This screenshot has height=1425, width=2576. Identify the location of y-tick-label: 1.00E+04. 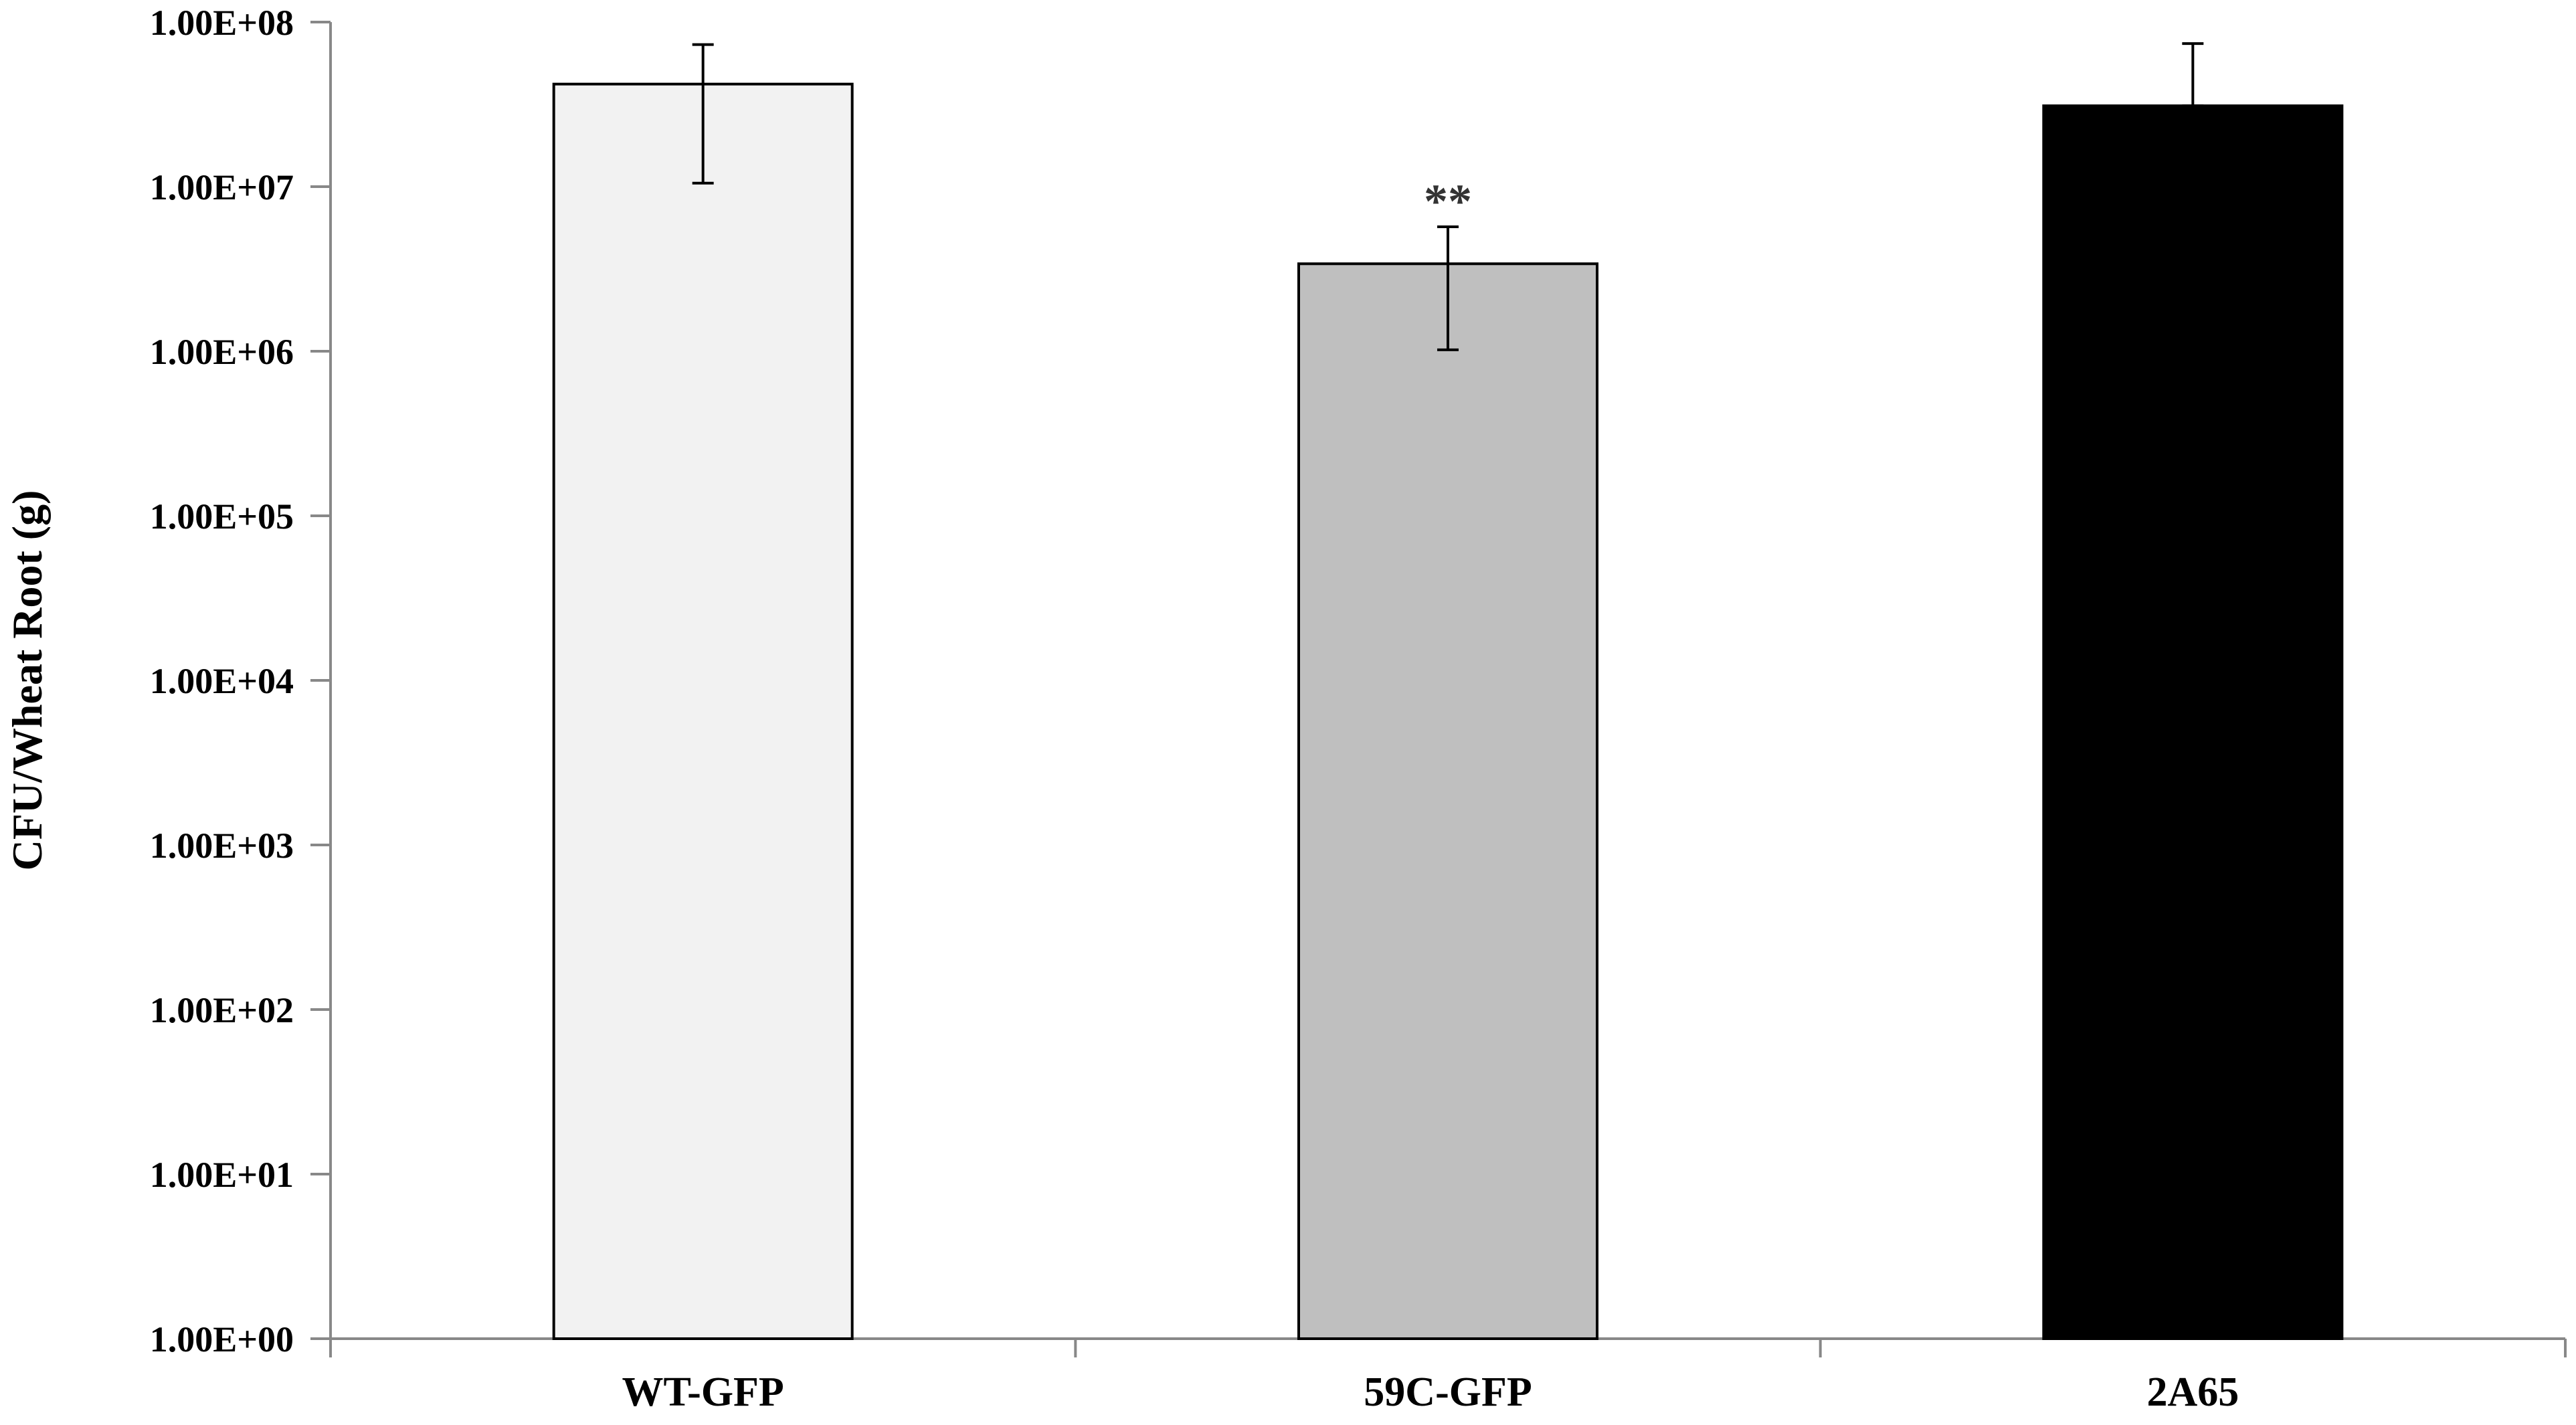
(222, 681).